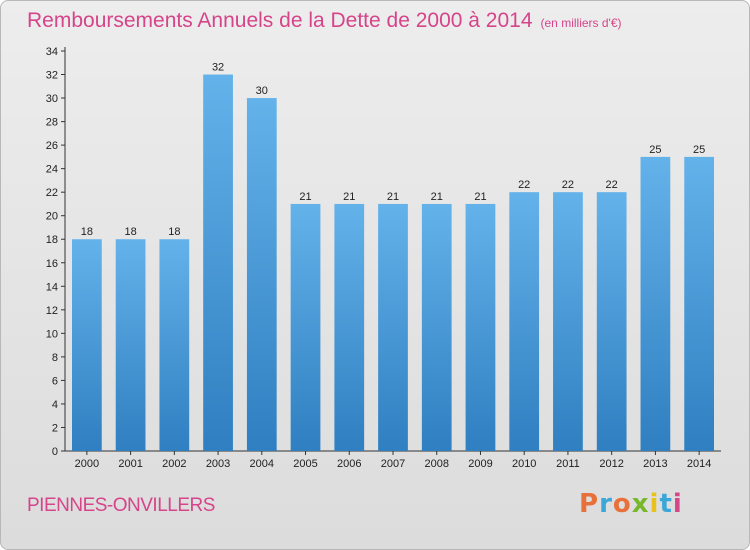 The image size is (750, 550). Describe the element at coordinates (305, 327) in the screenshot. I see `bar-2005` at that location.